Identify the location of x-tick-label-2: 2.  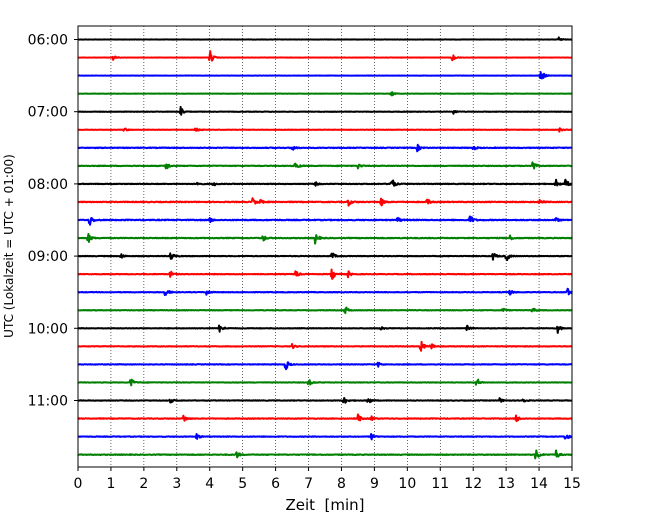
(143, 484).